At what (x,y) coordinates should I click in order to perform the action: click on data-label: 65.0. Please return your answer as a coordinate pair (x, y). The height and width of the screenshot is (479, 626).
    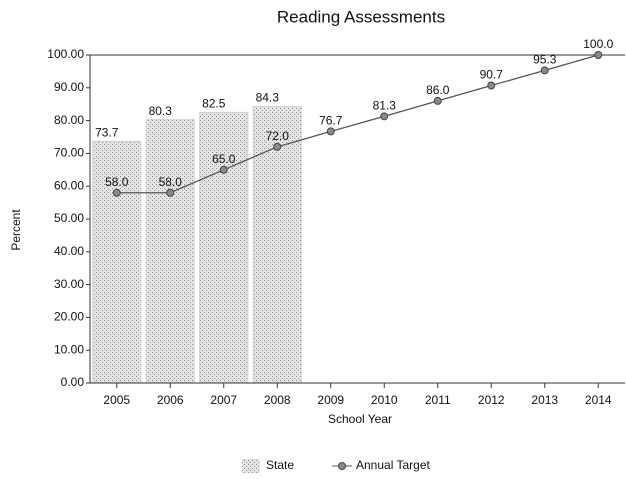
    Looking at the image, I should click on (224, 159).